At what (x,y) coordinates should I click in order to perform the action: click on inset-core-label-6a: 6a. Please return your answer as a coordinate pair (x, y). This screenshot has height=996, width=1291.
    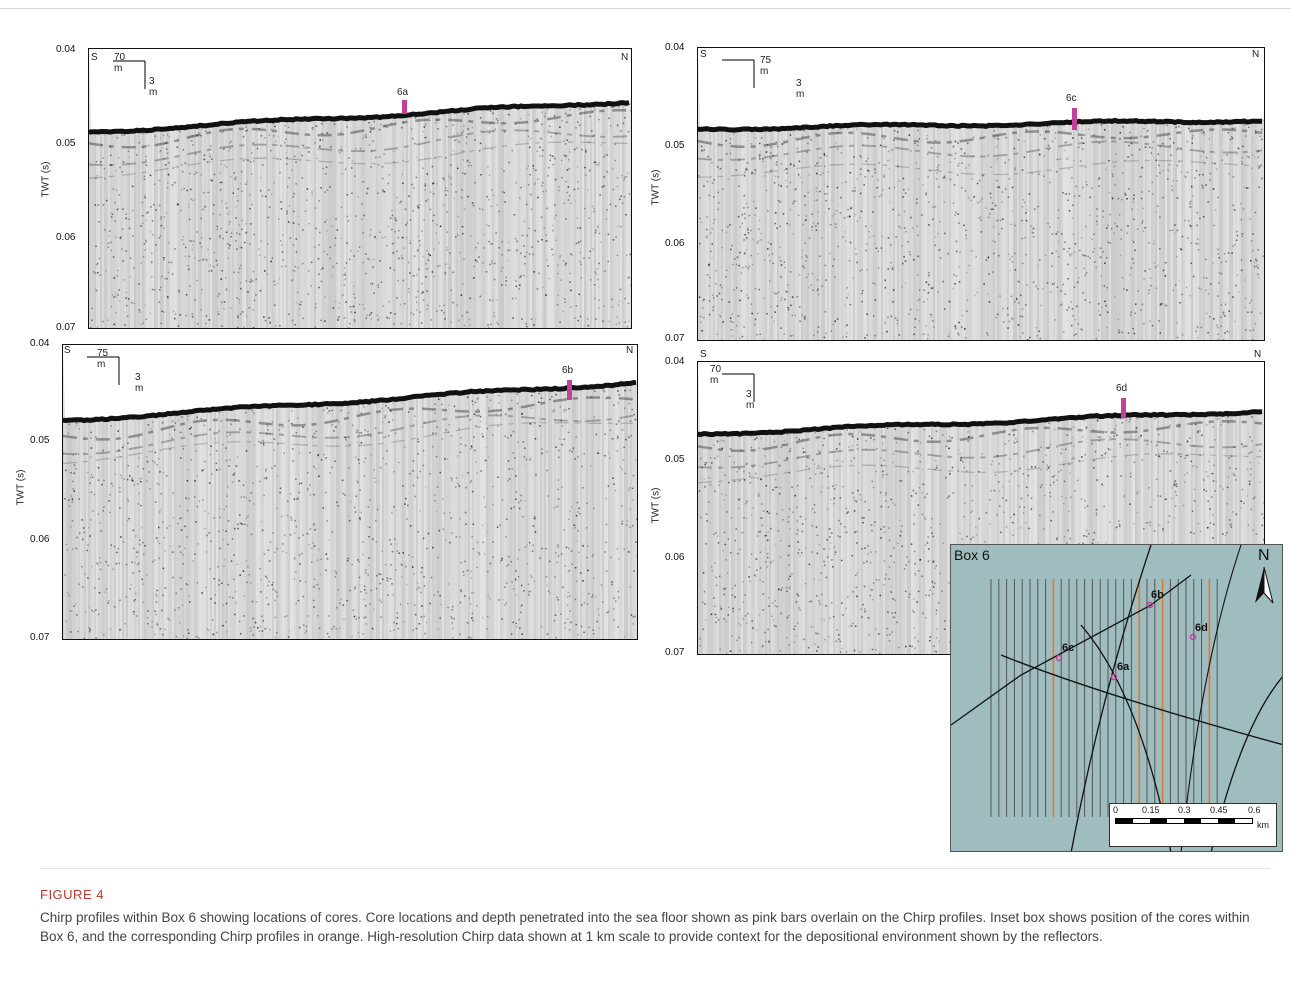
    Looking at the image, I should click on (1123, 667).